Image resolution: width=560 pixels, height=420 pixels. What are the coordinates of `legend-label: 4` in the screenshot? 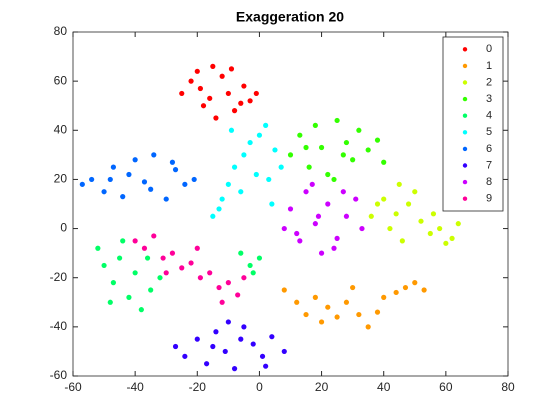 It's located at (489, 116).